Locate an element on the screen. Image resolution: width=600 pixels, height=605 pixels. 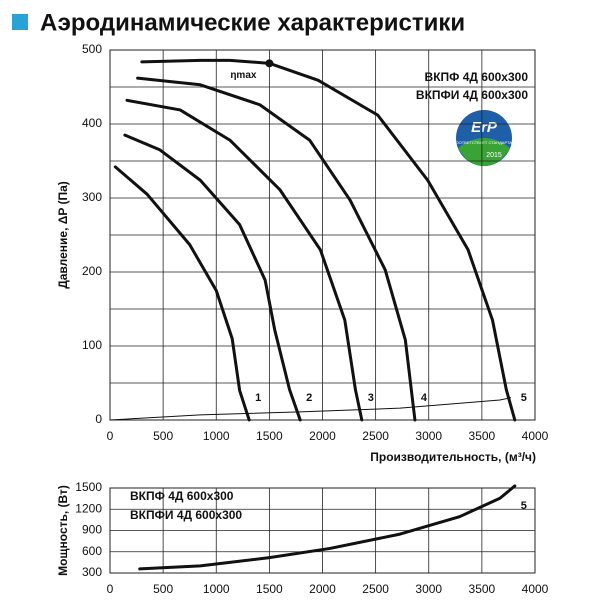
eta-max-label: ηmax is located at coordinates (243, 75).